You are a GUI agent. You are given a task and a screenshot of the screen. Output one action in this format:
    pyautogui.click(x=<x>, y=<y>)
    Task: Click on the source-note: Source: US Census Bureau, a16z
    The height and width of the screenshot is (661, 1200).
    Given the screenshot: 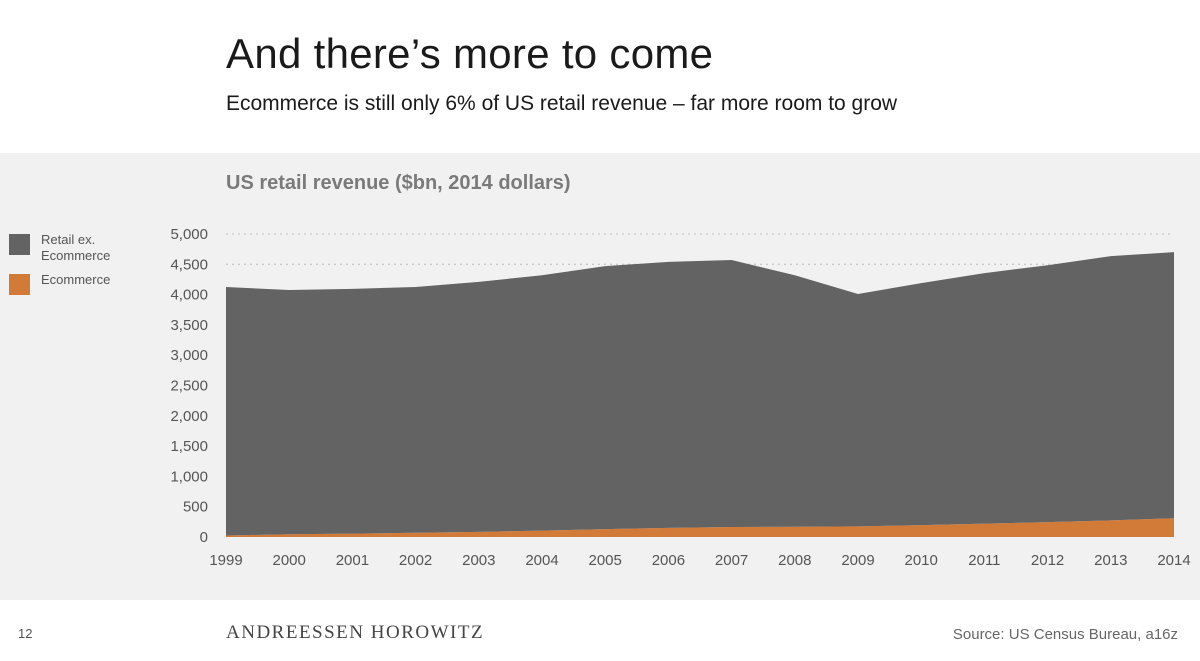 What is the action you would take?
    pyautogui.click(x=1065, y=634)
    